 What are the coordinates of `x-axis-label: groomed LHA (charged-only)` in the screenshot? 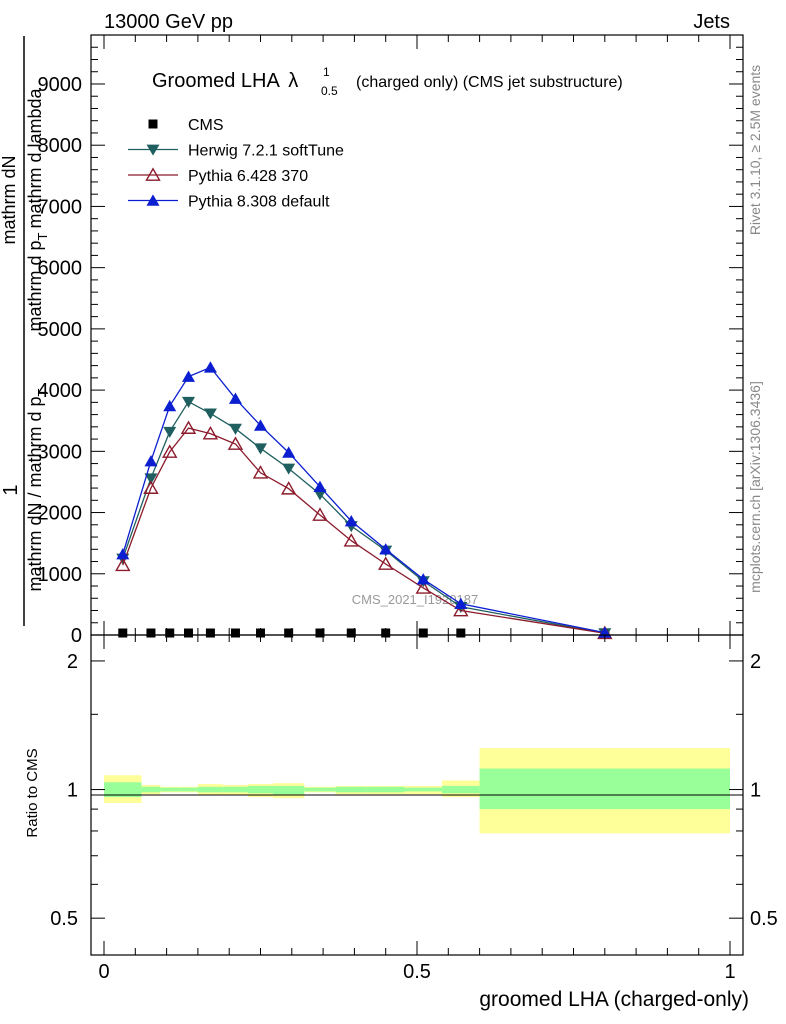 It's located at (614, 999).